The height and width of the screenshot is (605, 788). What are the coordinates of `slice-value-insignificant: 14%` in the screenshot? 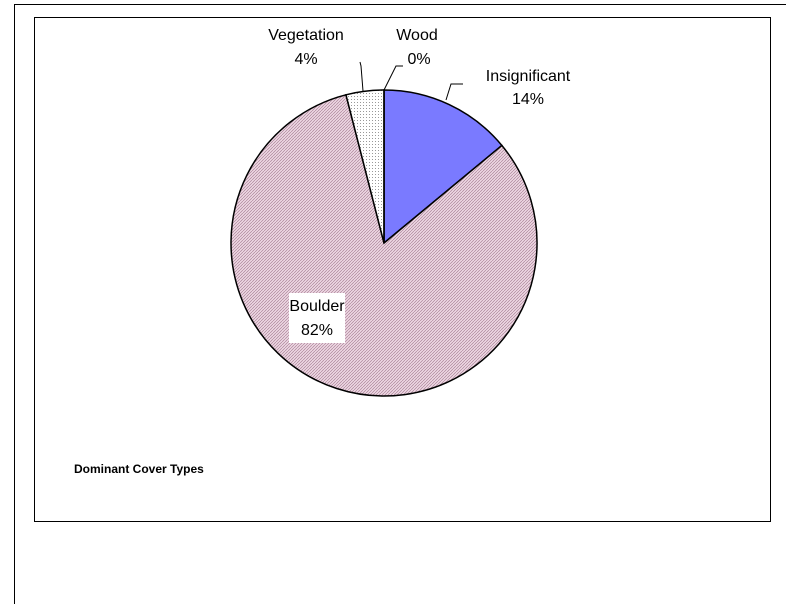 It's located at (528, 99).